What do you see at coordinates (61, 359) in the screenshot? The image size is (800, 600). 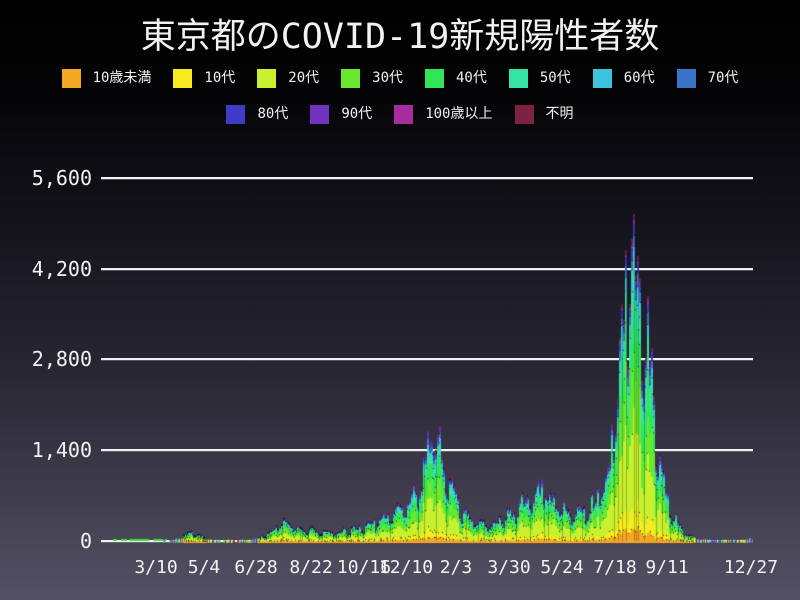 I see `y-tick-label: 2,800` at bounding box center [61, 359].